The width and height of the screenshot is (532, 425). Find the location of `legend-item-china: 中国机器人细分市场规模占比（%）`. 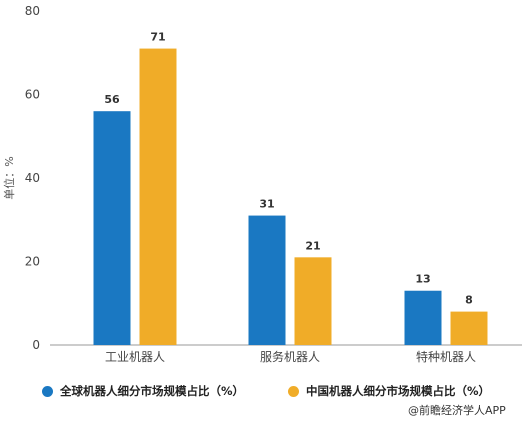

legend-item-china: 中国机器人细分市场规模占比（%） is located at coordinates (389, 391).